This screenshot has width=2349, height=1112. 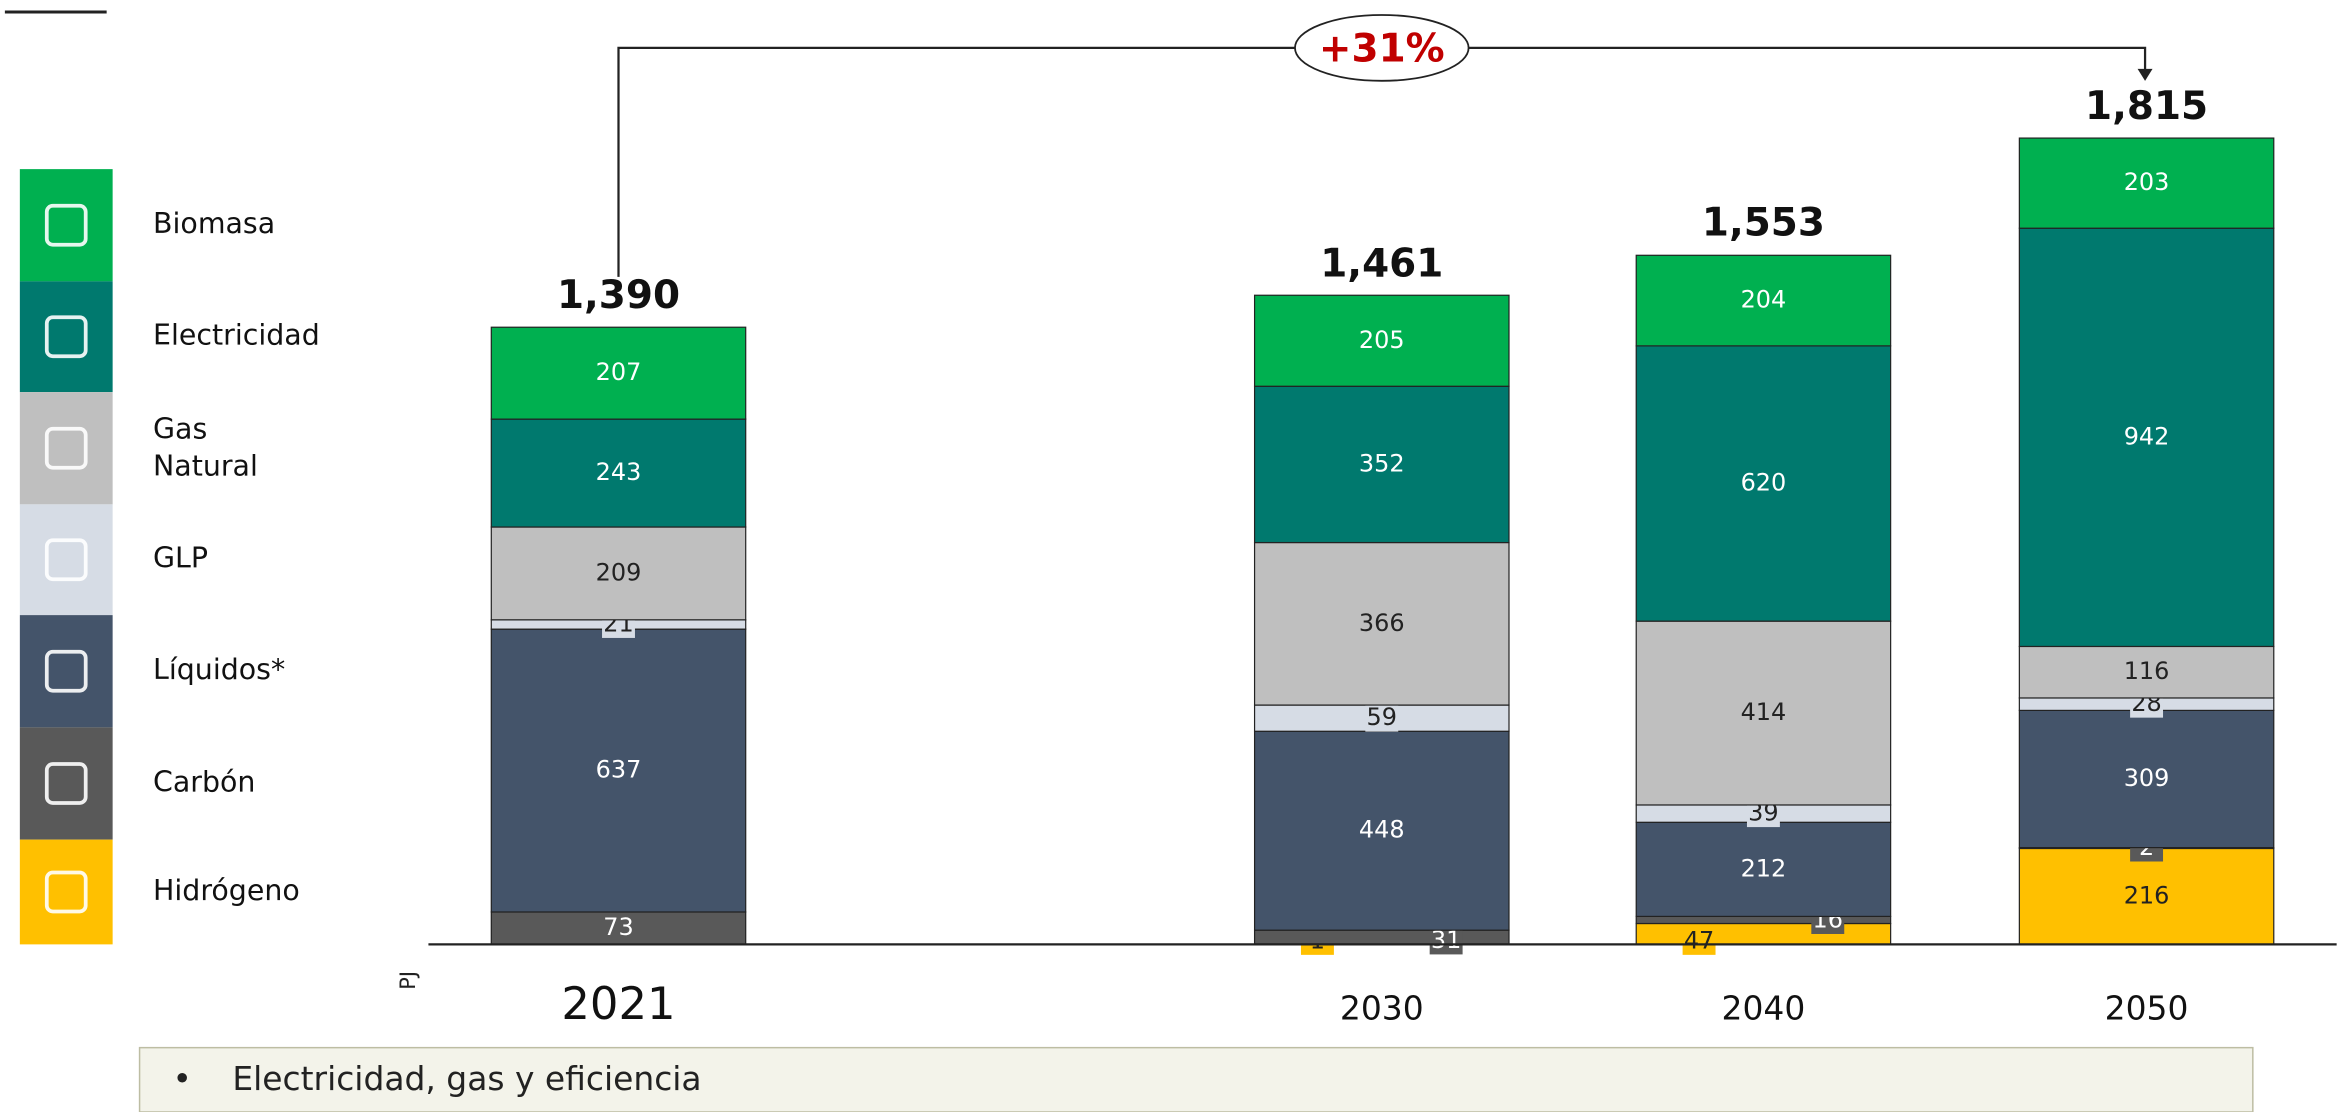 I want to click on segment-label: 448, so click(x=1382, y=830).